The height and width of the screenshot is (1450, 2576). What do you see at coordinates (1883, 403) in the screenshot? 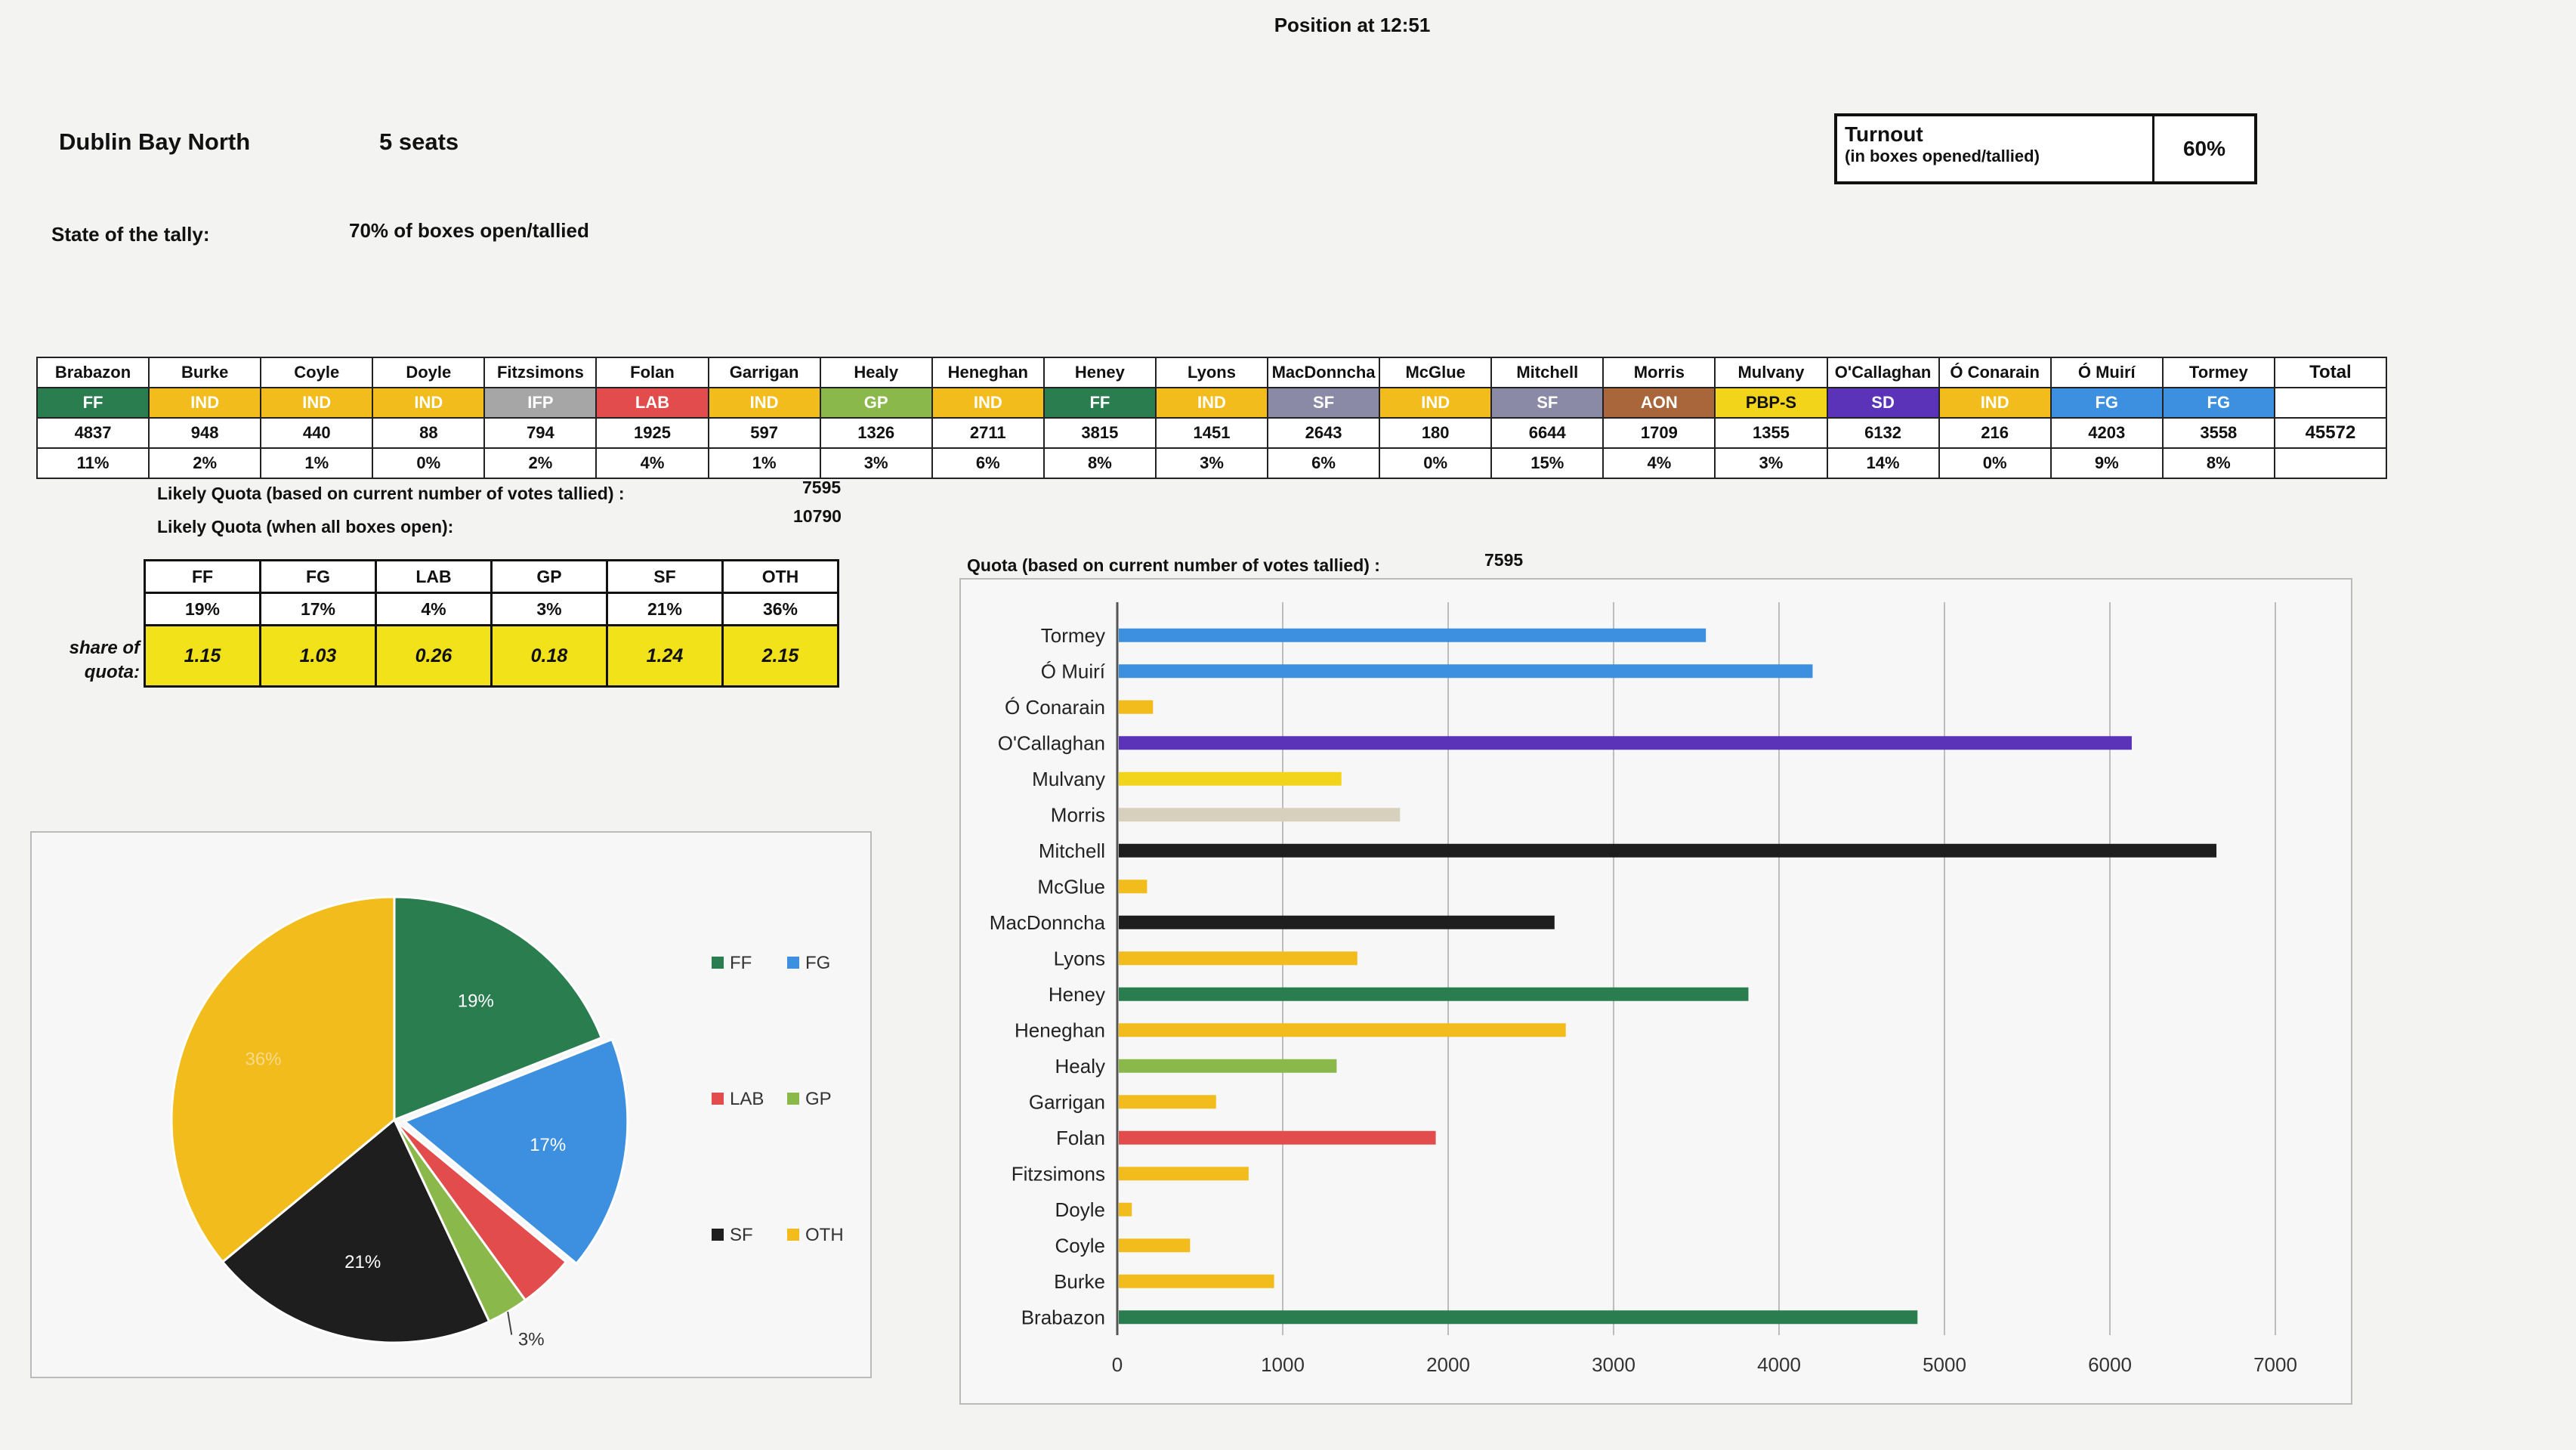
I see `party-badge: SD` at bounding box center [1883, 403].